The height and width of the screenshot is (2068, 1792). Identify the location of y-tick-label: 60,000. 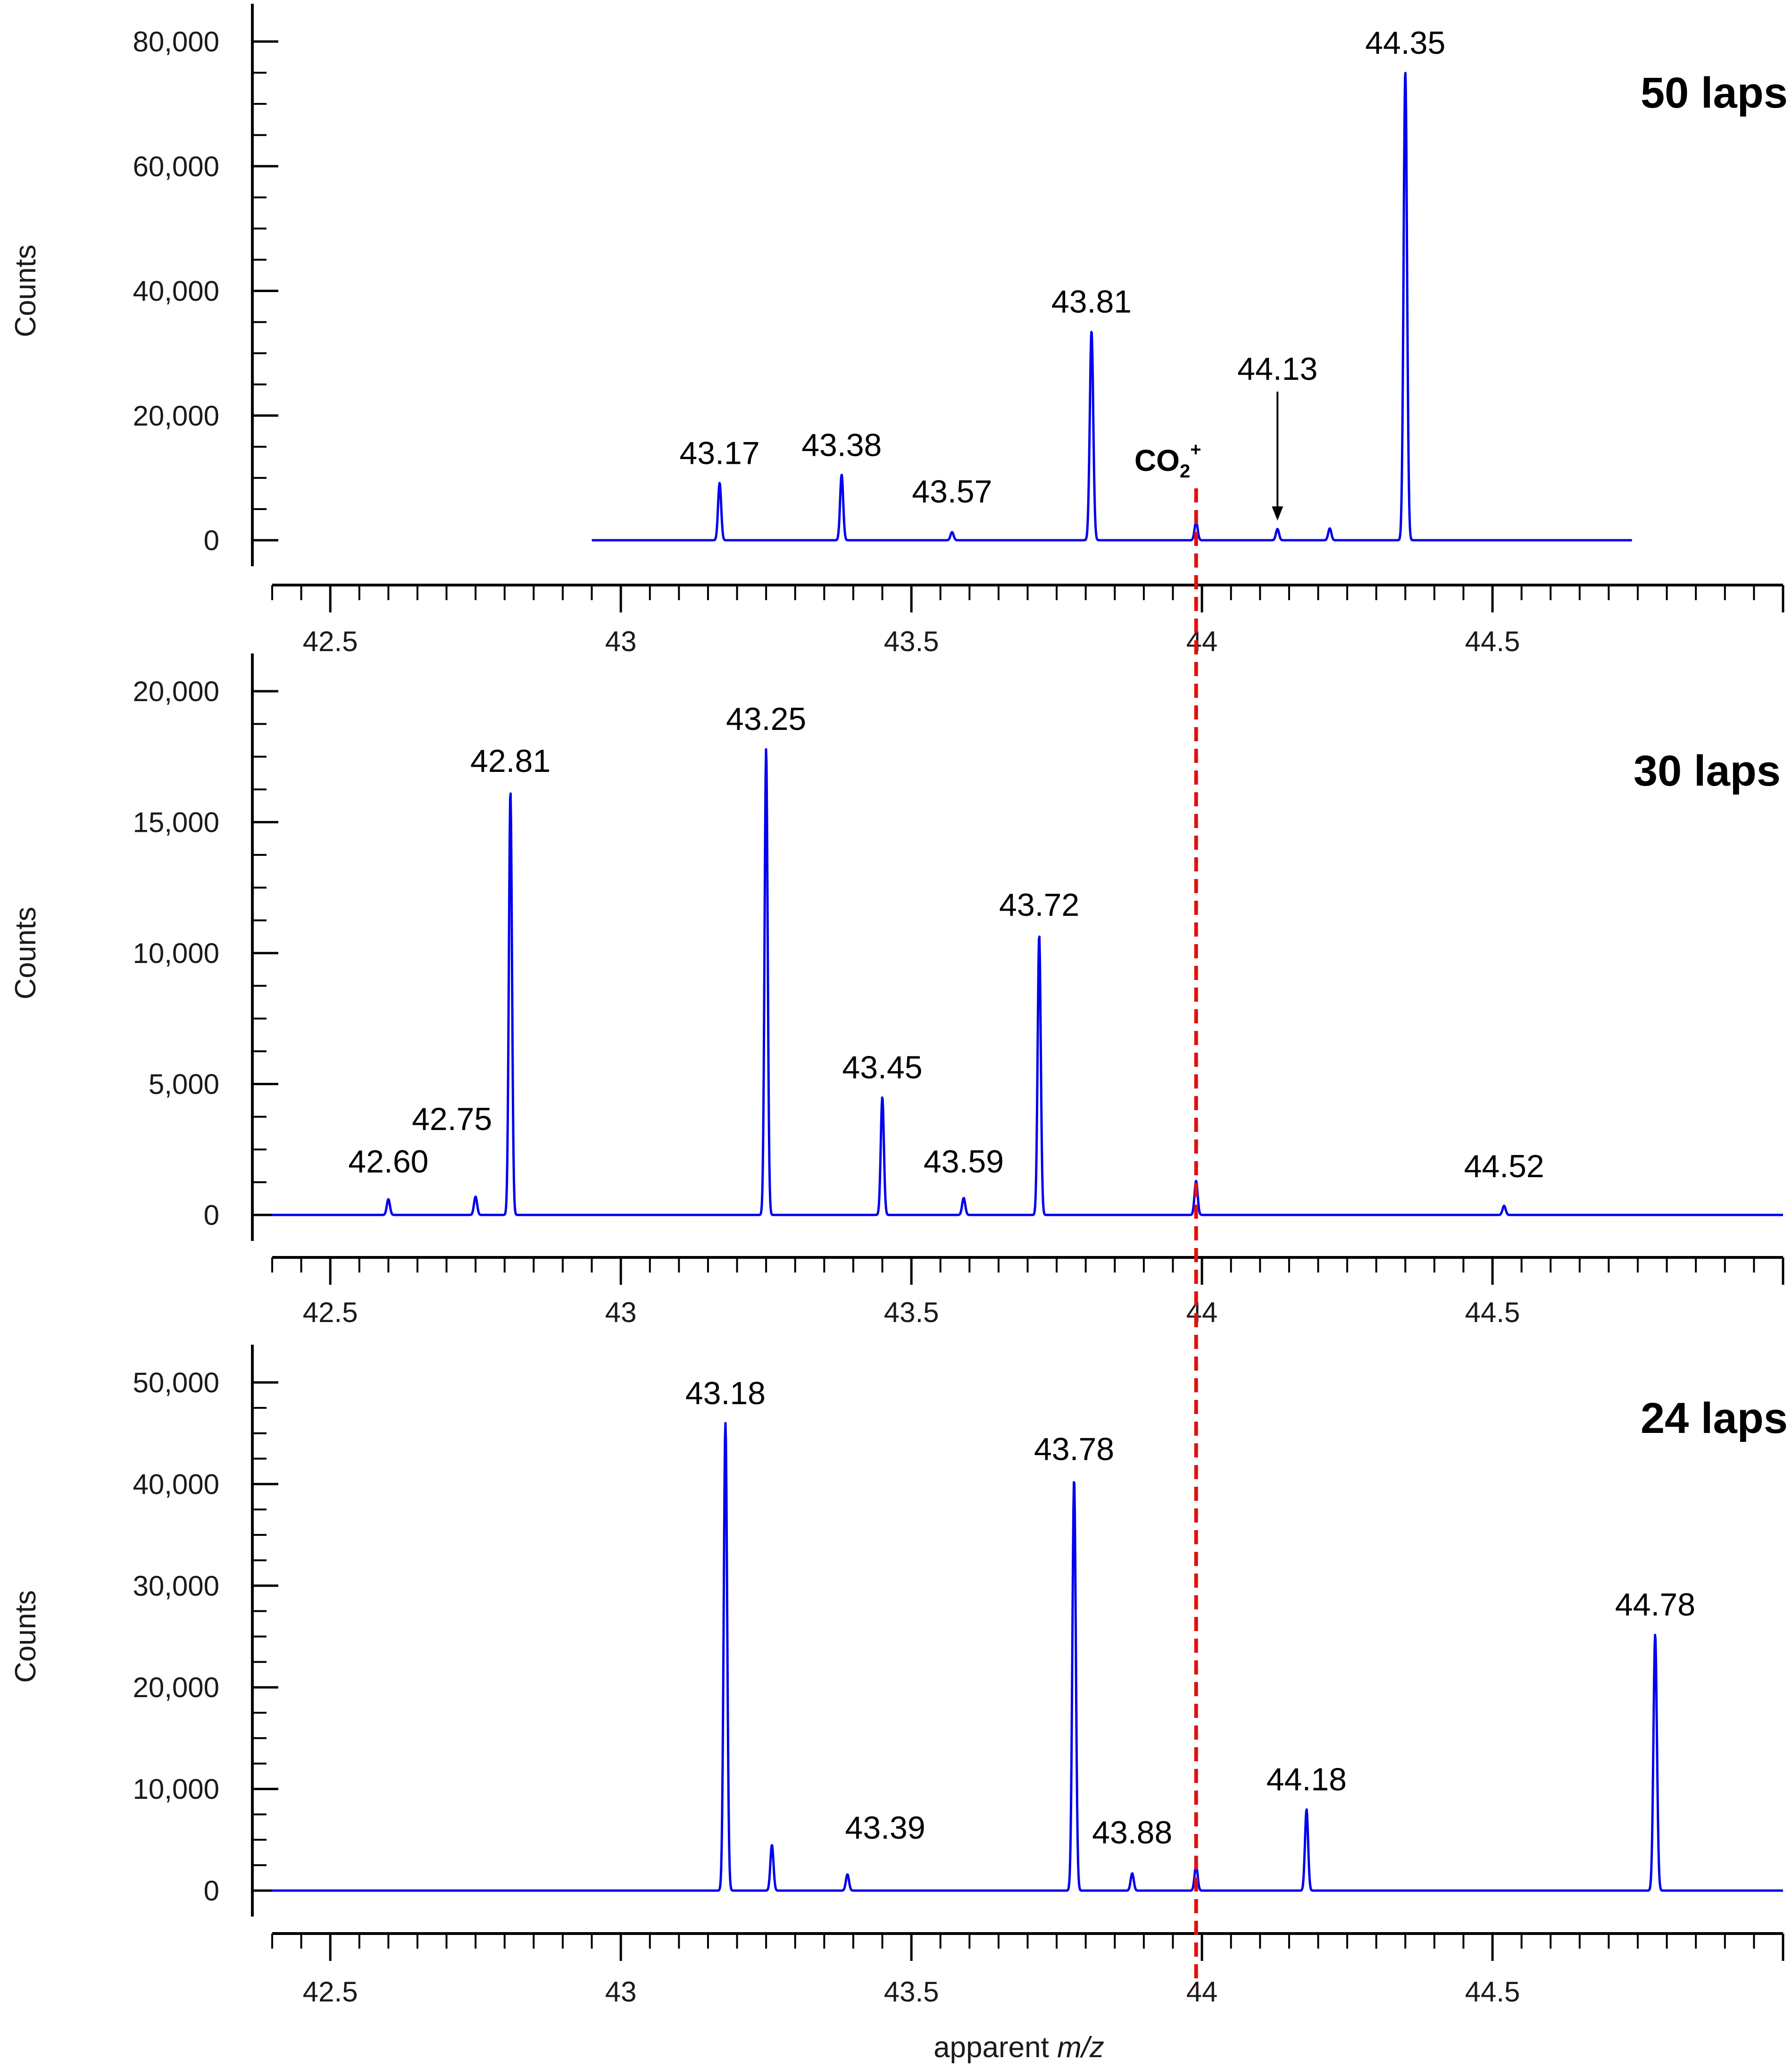
(176, 166).